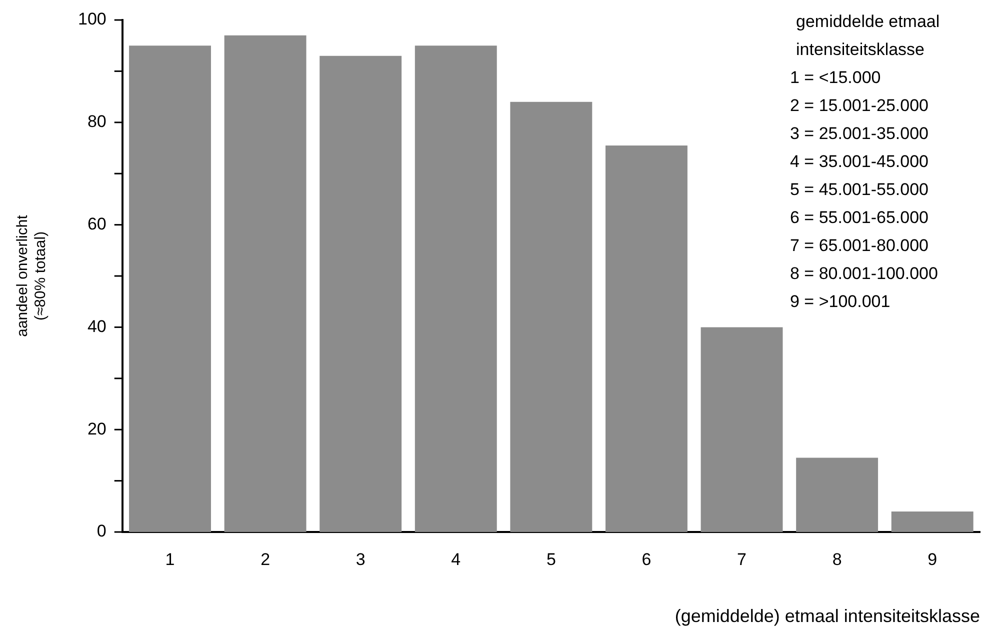 Image resolution: width=992 pixels, height=640 pixels. I want to click on annotation: 1 = <15.000, so click(835, 78).